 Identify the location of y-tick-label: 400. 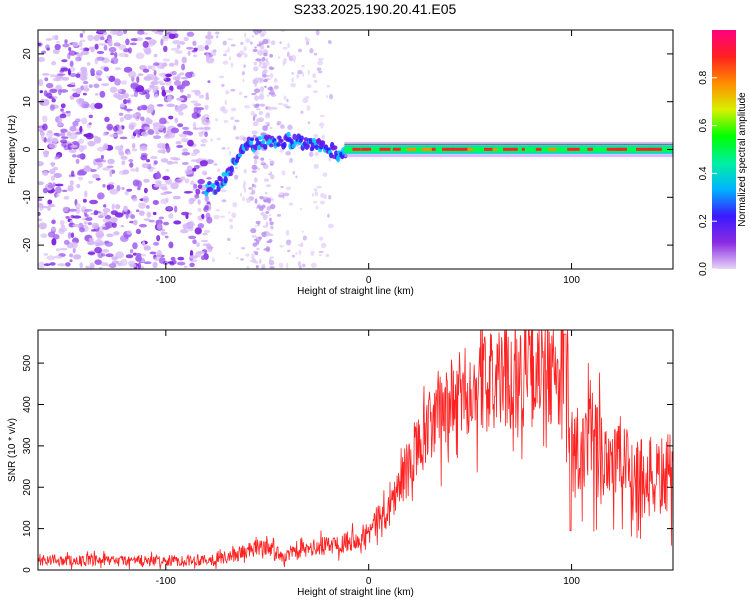
(27, 404).